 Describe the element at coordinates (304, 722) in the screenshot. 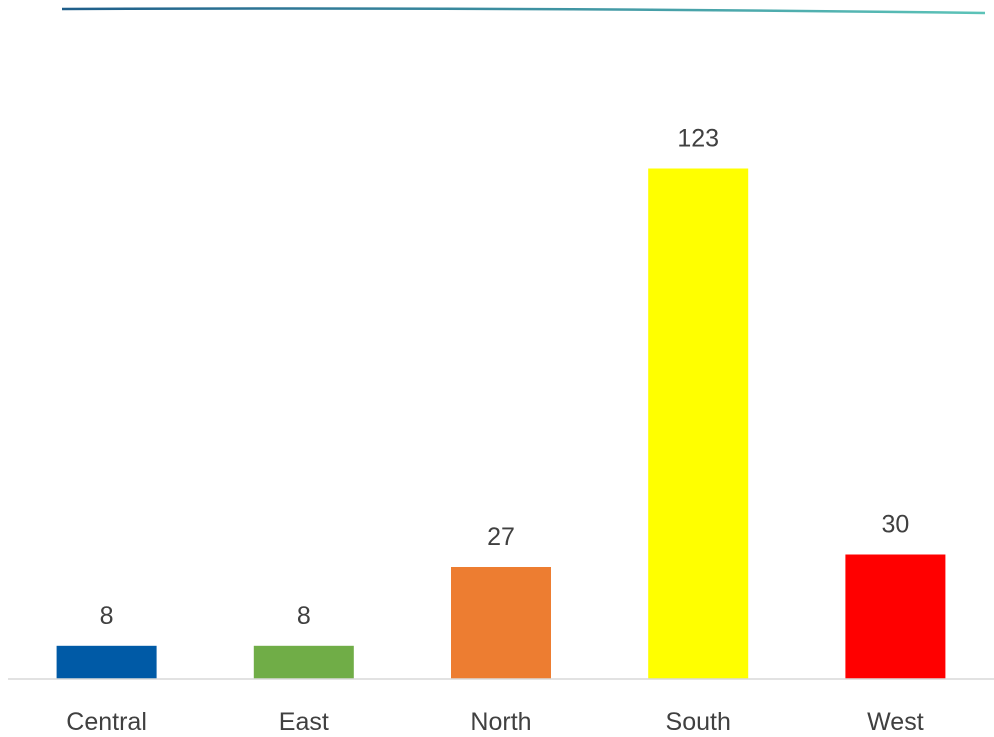

I see `x-tick-label-east: East` at that location.